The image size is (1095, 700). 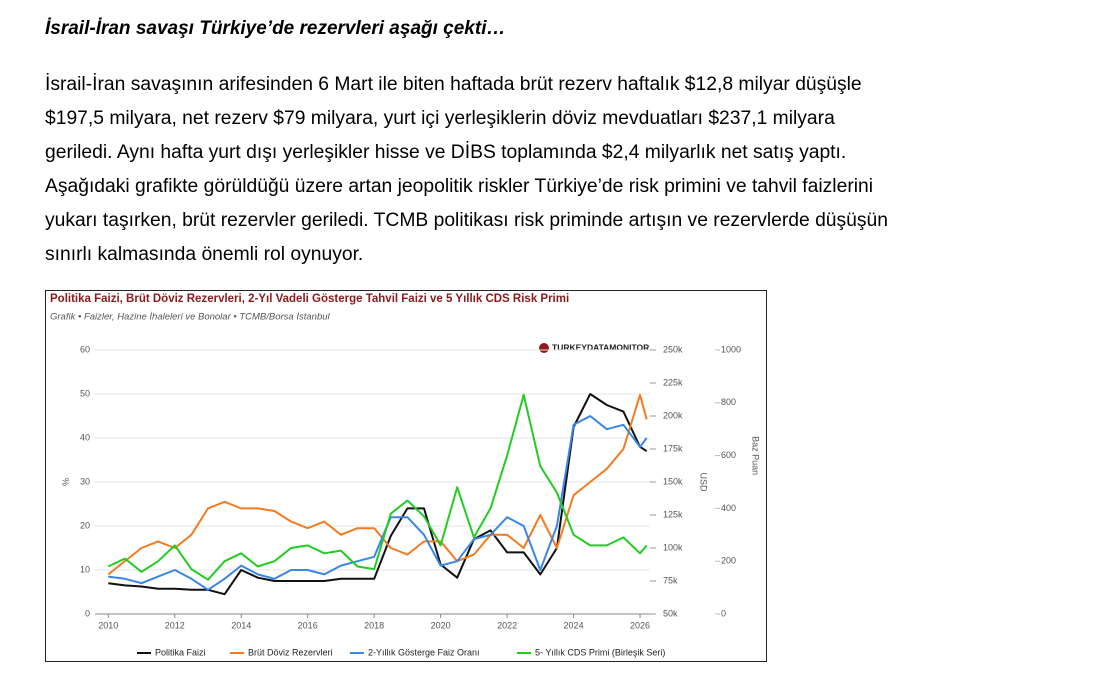 What do you see at coordinates (441, 625) in the screenshot?
I see `x-tick-label: 2020` at bounding box center [441, 625].